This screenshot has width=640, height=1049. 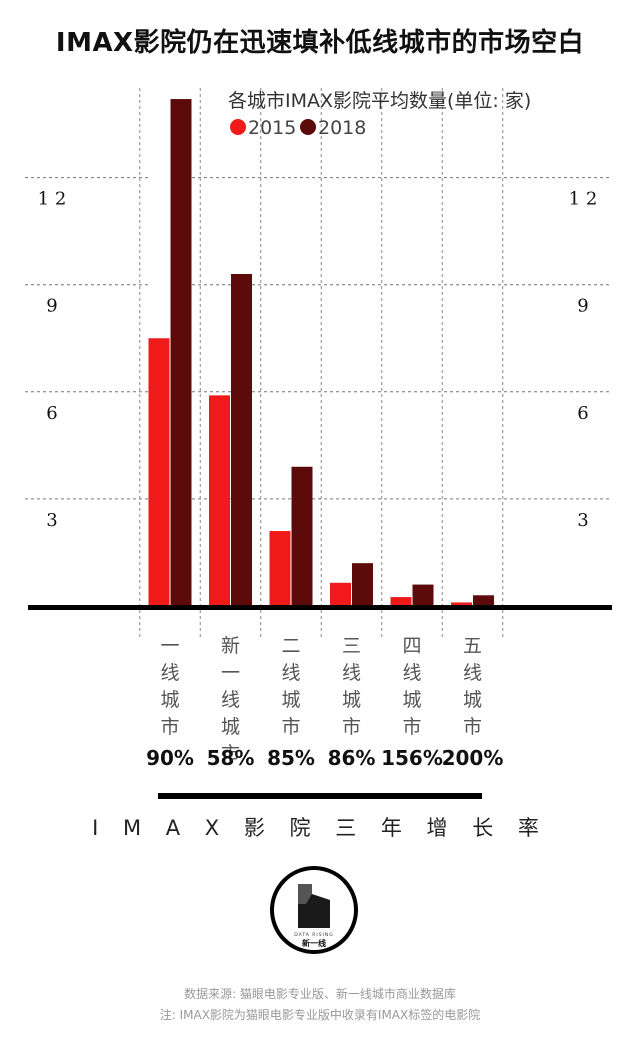 What do you see at coordinates (582, 413) in the screenshot?
I see `y-tick-label-right: 6` at bounding box center [582, 413].